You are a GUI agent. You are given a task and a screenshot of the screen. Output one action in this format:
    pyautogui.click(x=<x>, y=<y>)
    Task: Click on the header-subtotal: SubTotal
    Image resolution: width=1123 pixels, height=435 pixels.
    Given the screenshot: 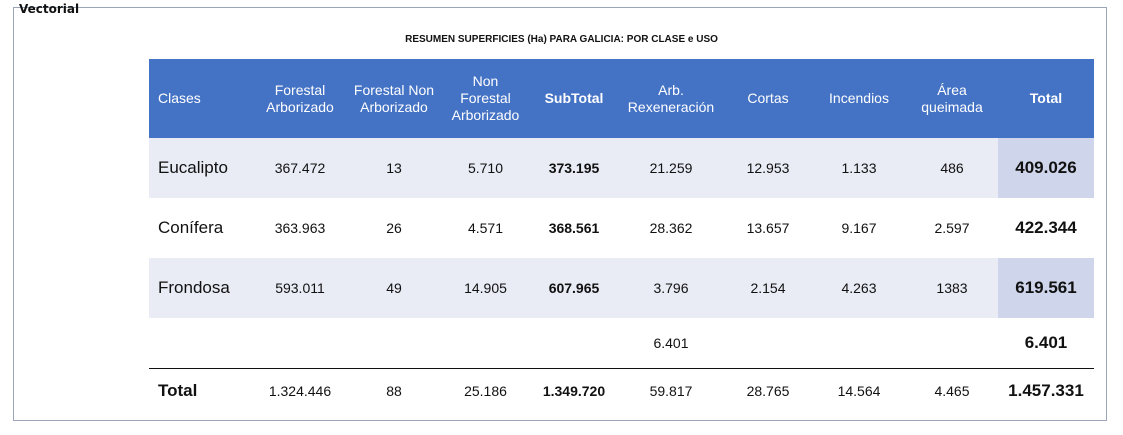 What is the action you would take?
    pyautogui.click(x=574, y=98)
    